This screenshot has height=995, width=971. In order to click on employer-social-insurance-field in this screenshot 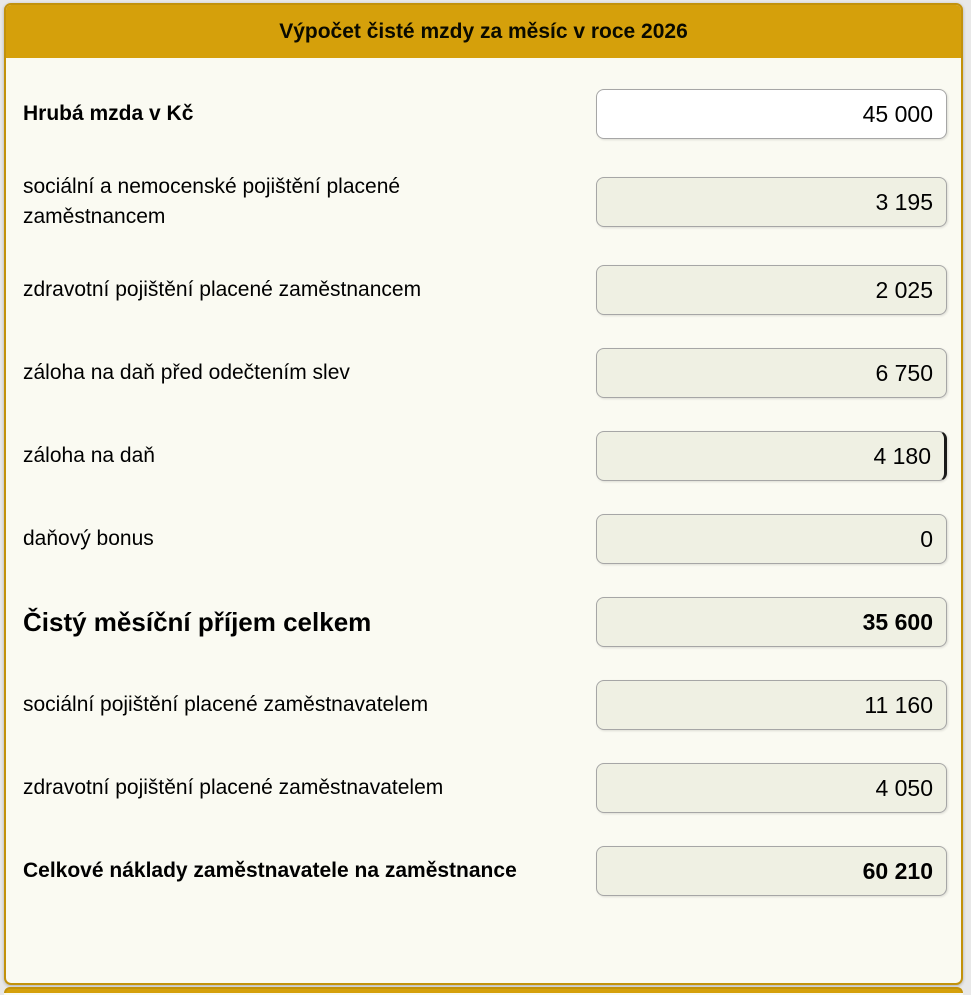, I will do `click(771, 705)`.